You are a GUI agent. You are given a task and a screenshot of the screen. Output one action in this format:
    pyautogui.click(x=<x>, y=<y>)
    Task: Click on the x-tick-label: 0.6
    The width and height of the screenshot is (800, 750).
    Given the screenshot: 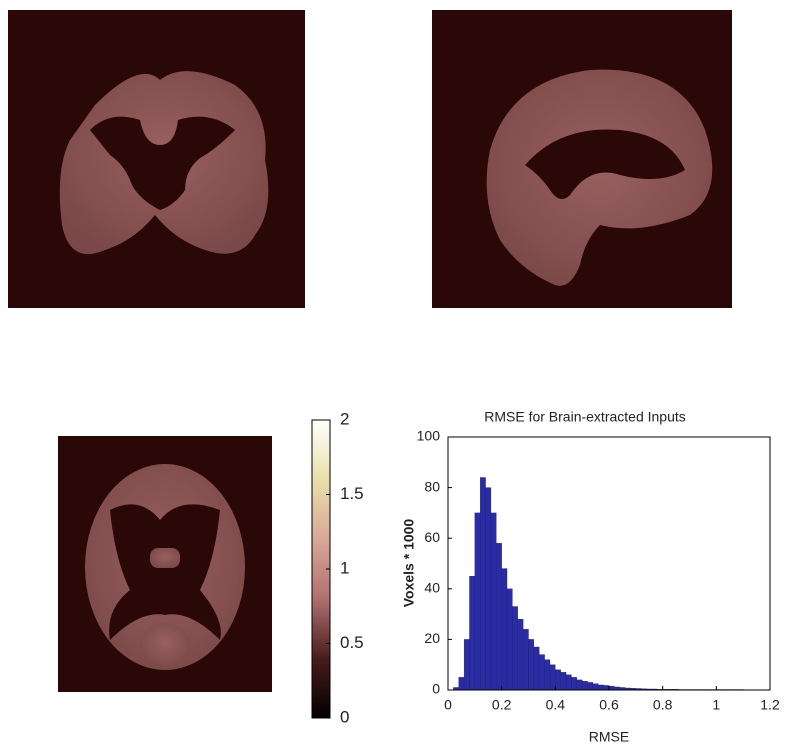 What is the action you would take?
    pyautogui.click(x=609, y=705)
    